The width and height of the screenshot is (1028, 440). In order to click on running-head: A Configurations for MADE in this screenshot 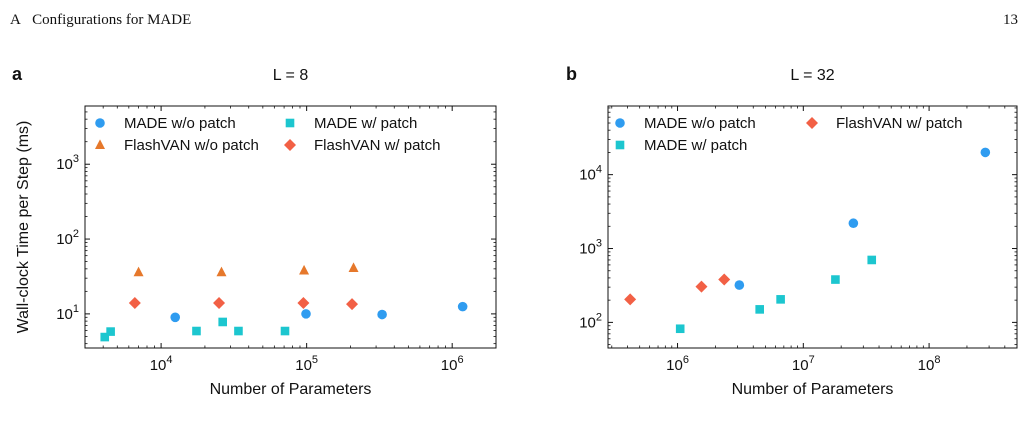, I will do `click(100, 20)`.